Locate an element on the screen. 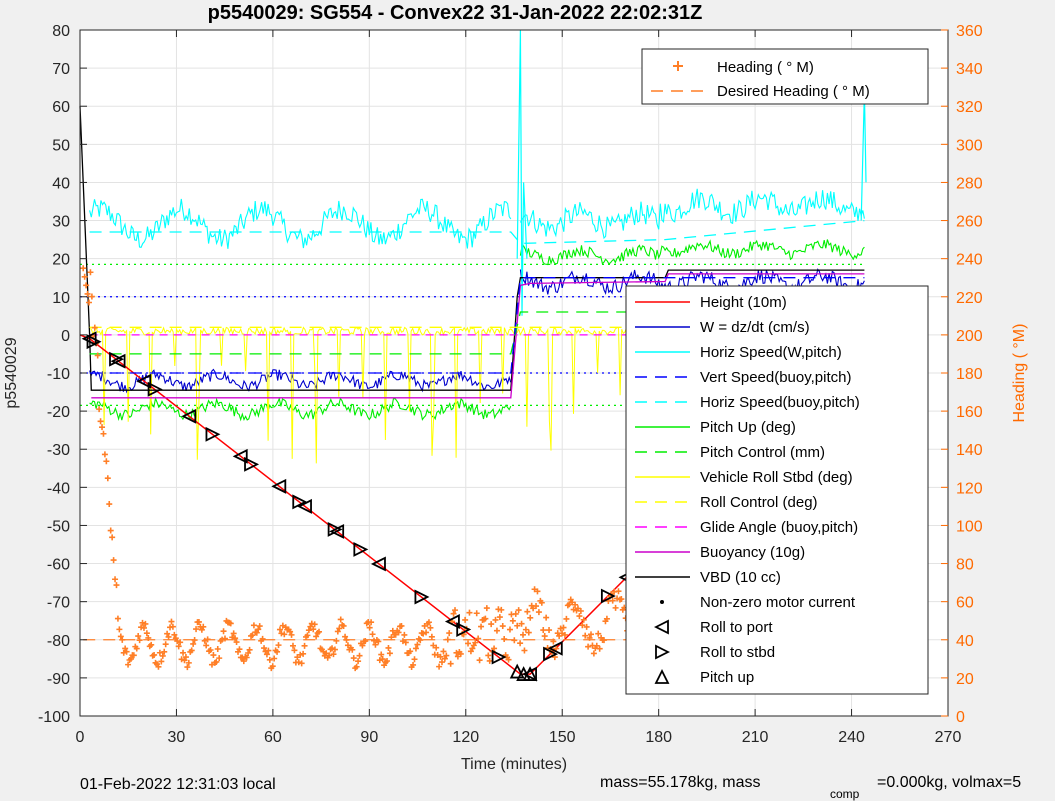 This screenshot has height=801, width=1055. legend-label: Glide Angle (buoy,pitch) is located at coordinates (779, 527).